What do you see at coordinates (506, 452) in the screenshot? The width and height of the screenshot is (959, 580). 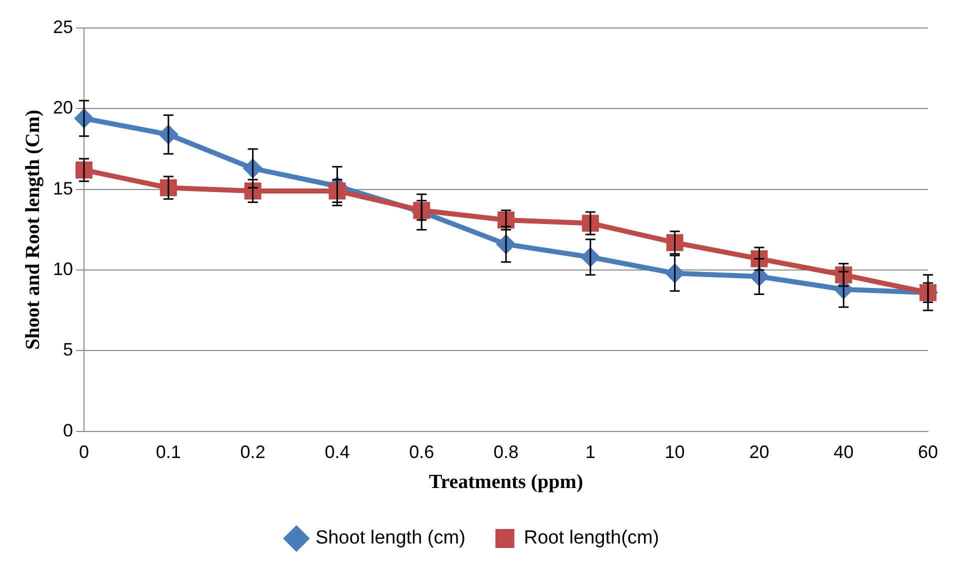 I see `x-tick-label: 0.8` at bounding box center [506, 452].